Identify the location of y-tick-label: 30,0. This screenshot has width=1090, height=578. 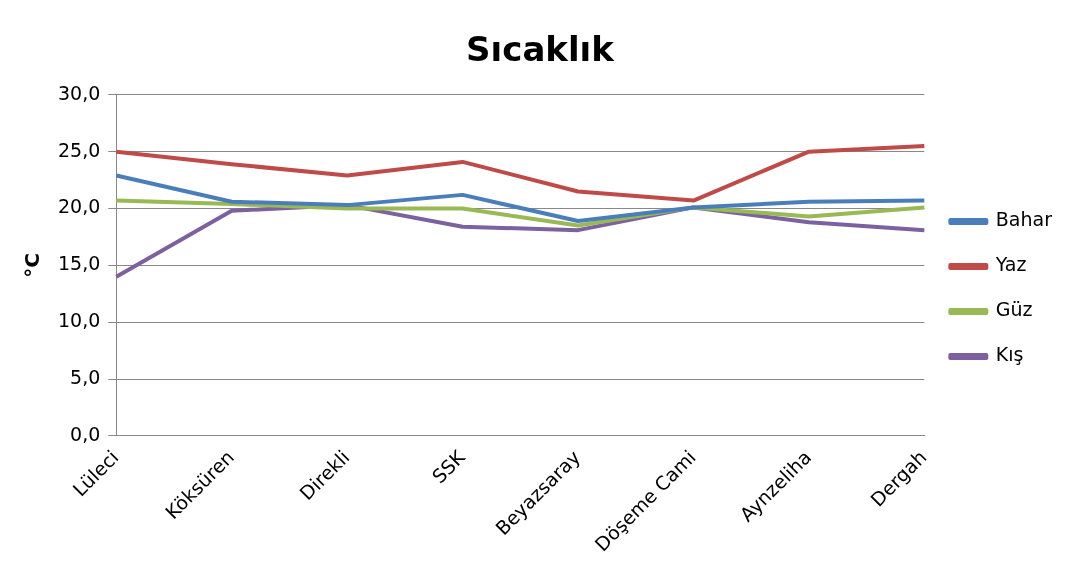
(79, 92).